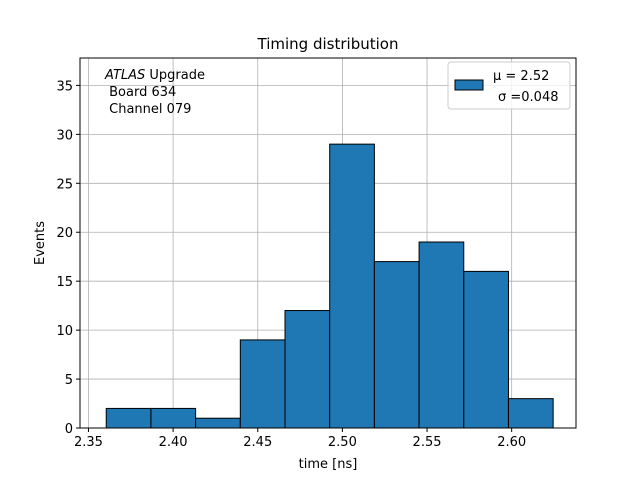 The image size is (640, 480). Describe the element at coordinates (300, 439) in the screenshot. I see `x-axis-ticks: 2.35 2.40 2.45 2.50 2.55 2.60` at that location.